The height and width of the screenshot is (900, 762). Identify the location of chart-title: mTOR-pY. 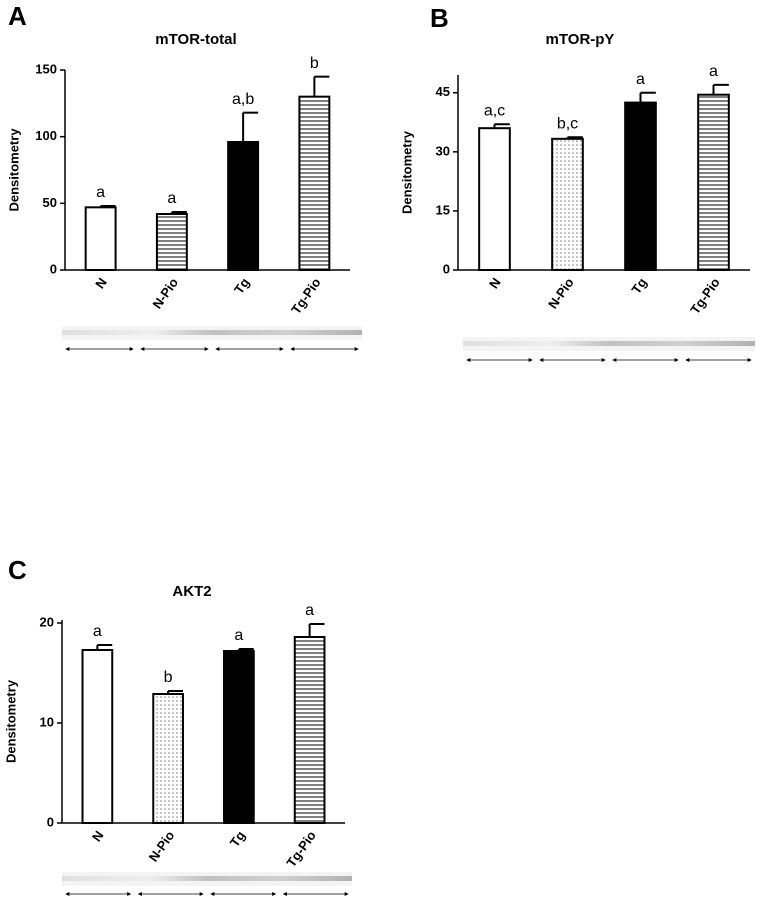
(580, 39).